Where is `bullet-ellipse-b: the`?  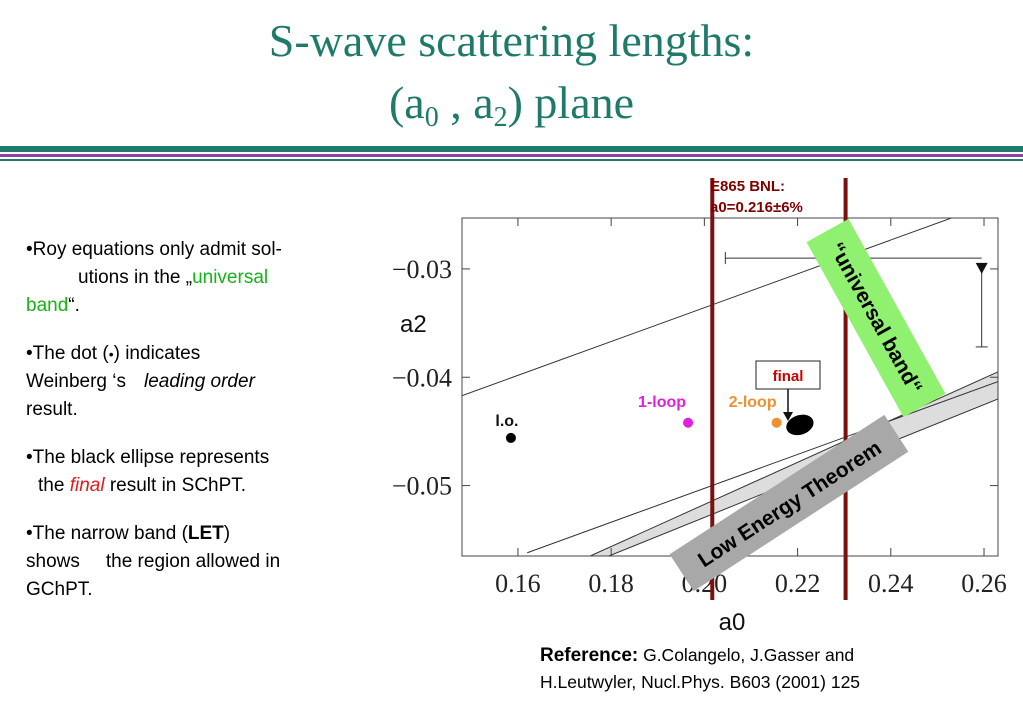
bullet-ellipse-b: the is located at coordinates (54, 485).